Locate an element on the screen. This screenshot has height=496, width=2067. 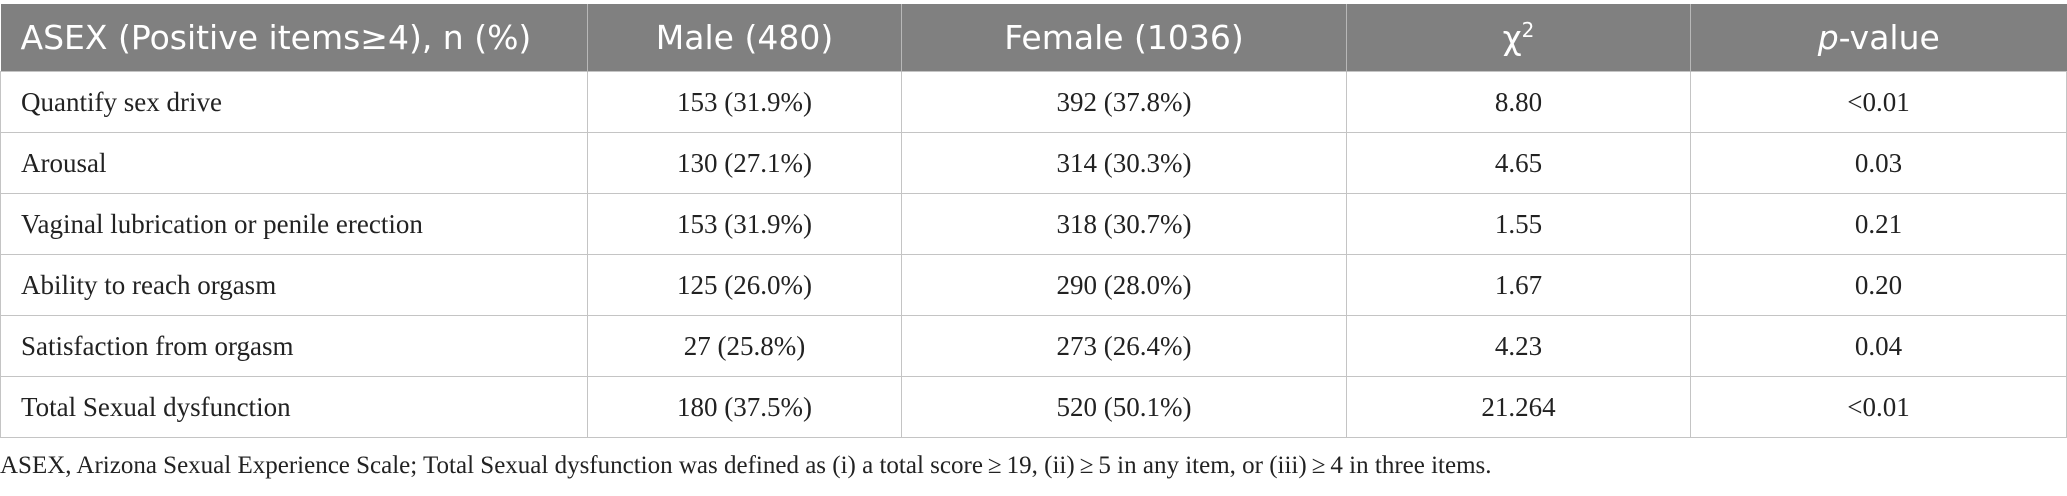
cell-female: 314 (30.3%) is located at coordinates (1124, 163).